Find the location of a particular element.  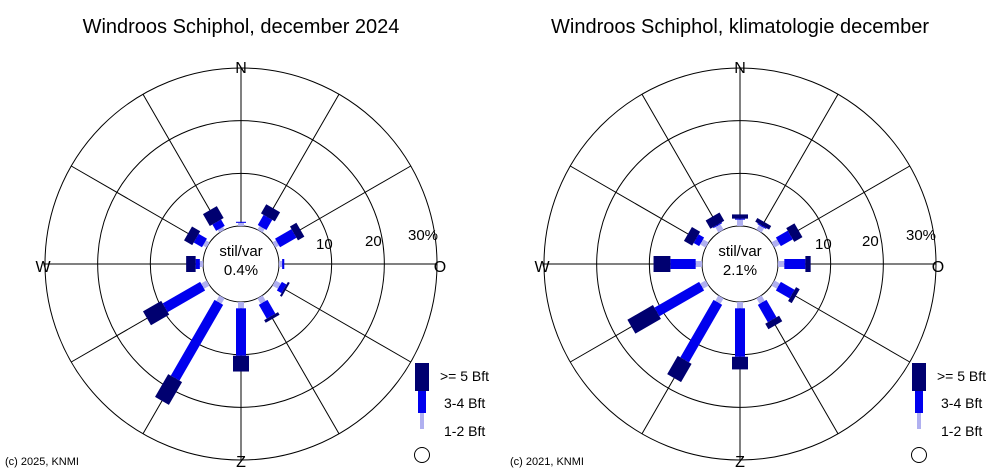

legend-right: >= 5 Bft 3-4 Bft 1-2 Bft is located at coordinates (948, 413).